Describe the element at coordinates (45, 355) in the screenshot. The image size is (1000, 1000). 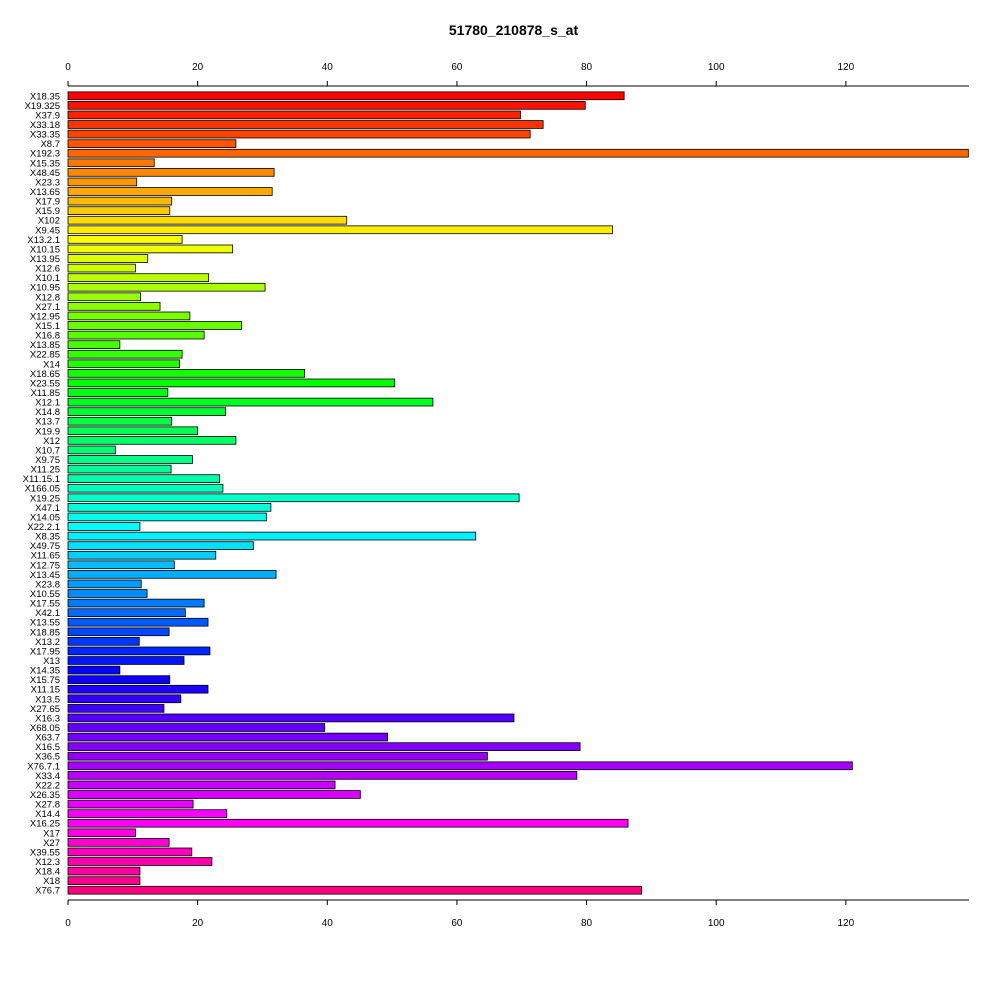
I see `category-label: X22.85` at that location.